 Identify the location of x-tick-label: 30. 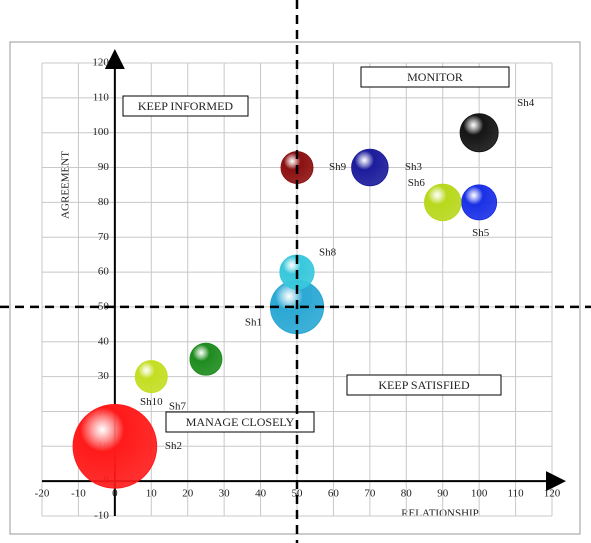
(225, 494).